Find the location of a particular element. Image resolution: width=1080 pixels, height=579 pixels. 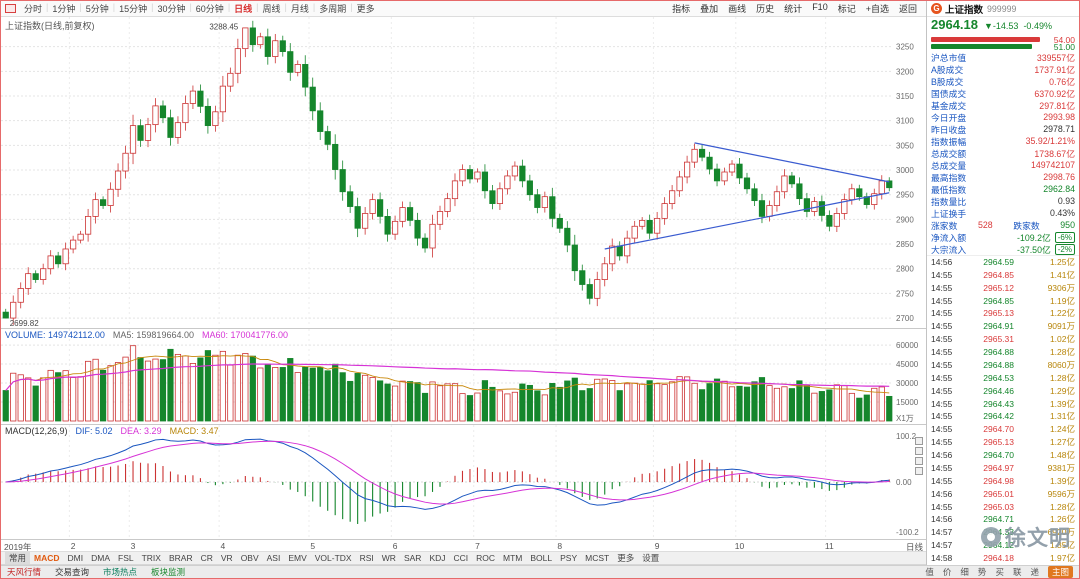

indicator-tab-BOLL: BOLL is located at coordinates (541, 558).